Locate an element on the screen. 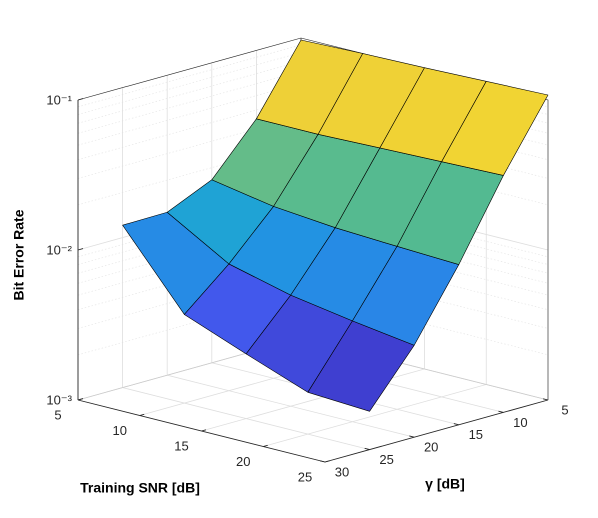 This screenshot has height=518, width=598. x-tick-label: 10 is located at coordinates (120, 430).